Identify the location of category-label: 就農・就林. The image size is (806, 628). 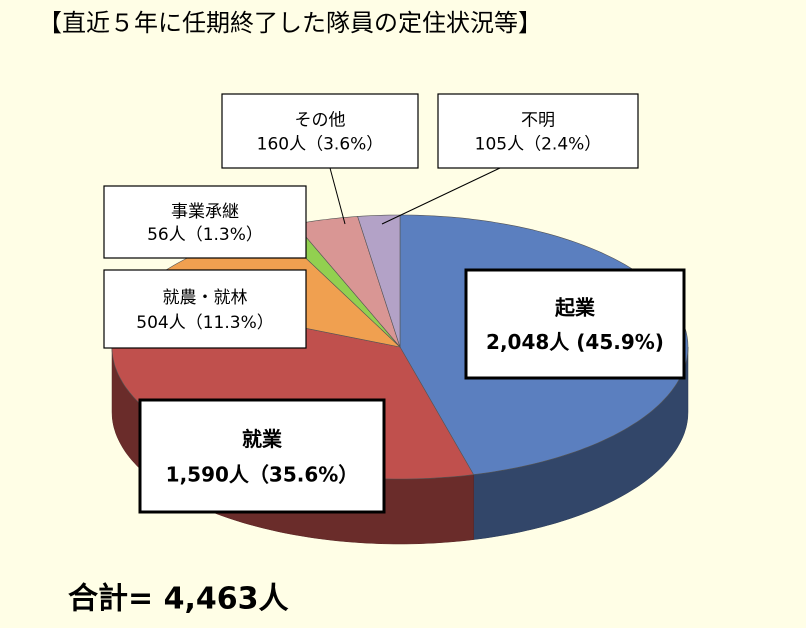
(205, 298).